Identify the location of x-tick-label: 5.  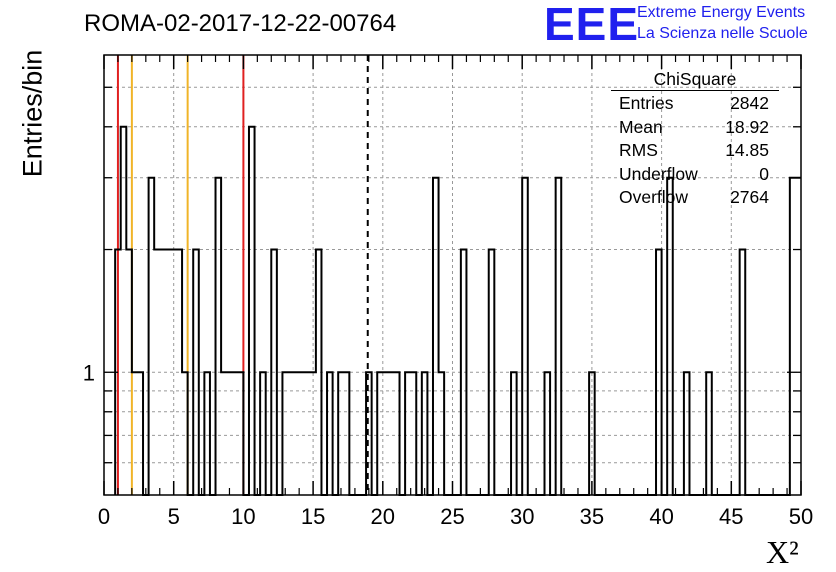
(174, 516).